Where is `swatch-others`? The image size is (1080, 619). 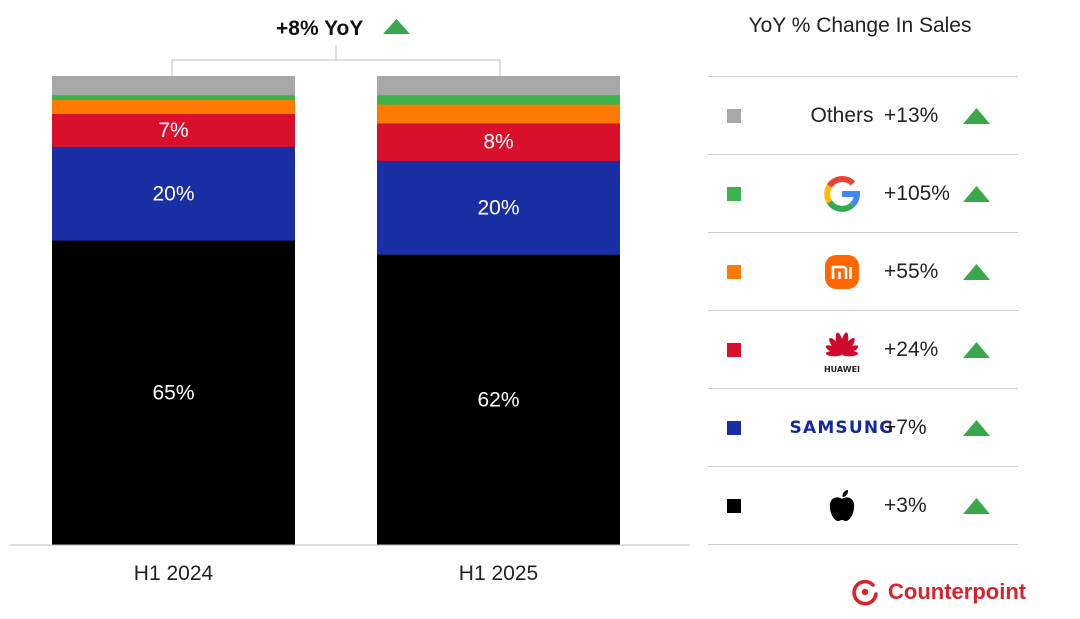 swatch-others is located at coordinates (734, 115).